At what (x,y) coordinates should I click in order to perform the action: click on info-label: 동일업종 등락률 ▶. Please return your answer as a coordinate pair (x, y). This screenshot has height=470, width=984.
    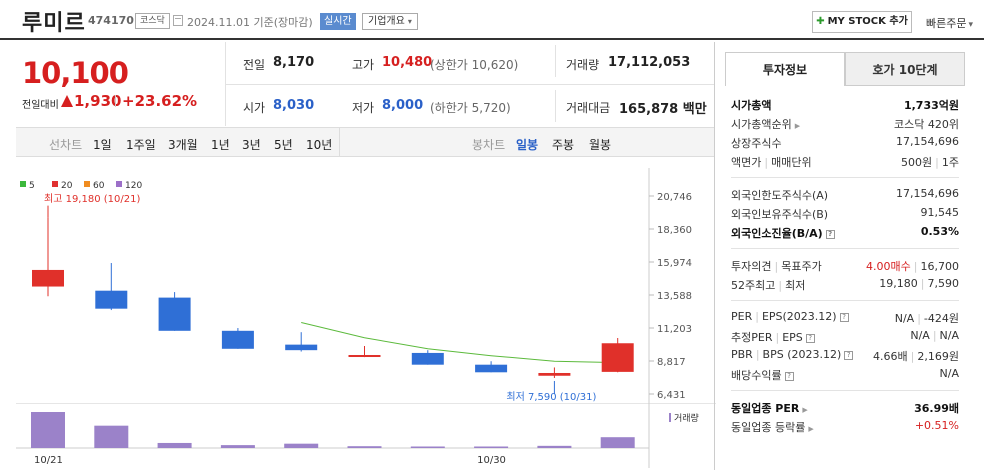
    Looking at the image, I should click on (772, 427).